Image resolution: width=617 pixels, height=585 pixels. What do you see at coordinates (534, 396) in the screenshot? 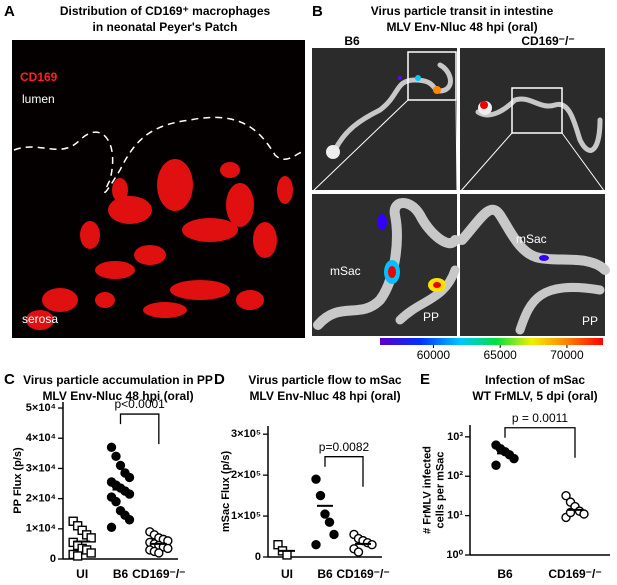
I see `chart-title: WT FrMLV, 5 dpi (oral)` at bounding box center [534, 396].